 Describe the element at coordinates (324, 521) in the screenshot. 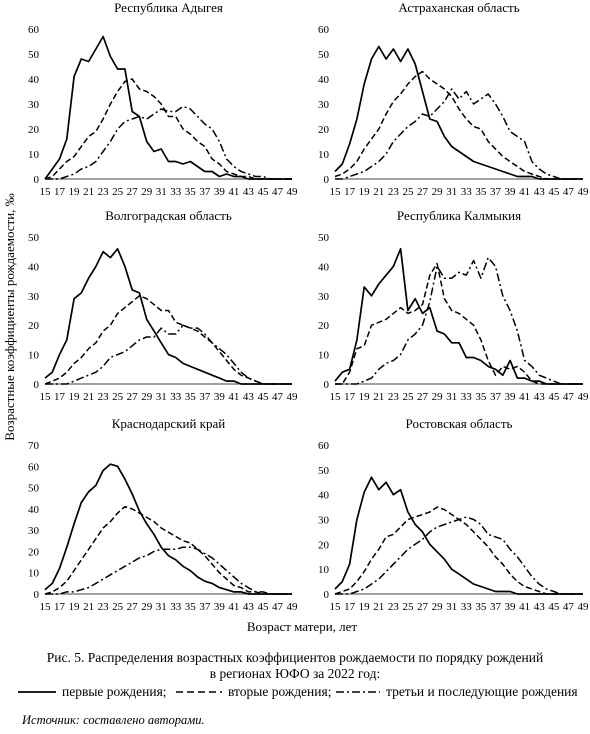

I see `y-tick-label: 30` at that location.